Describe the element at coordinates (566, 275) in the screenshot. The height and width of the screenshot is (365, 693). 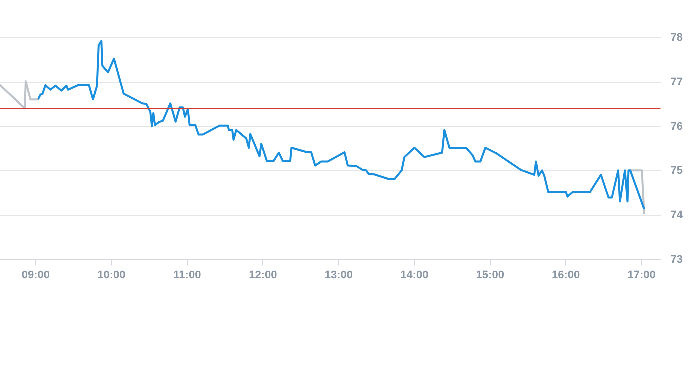
I see `x-tick-label: 16:00` at that location.